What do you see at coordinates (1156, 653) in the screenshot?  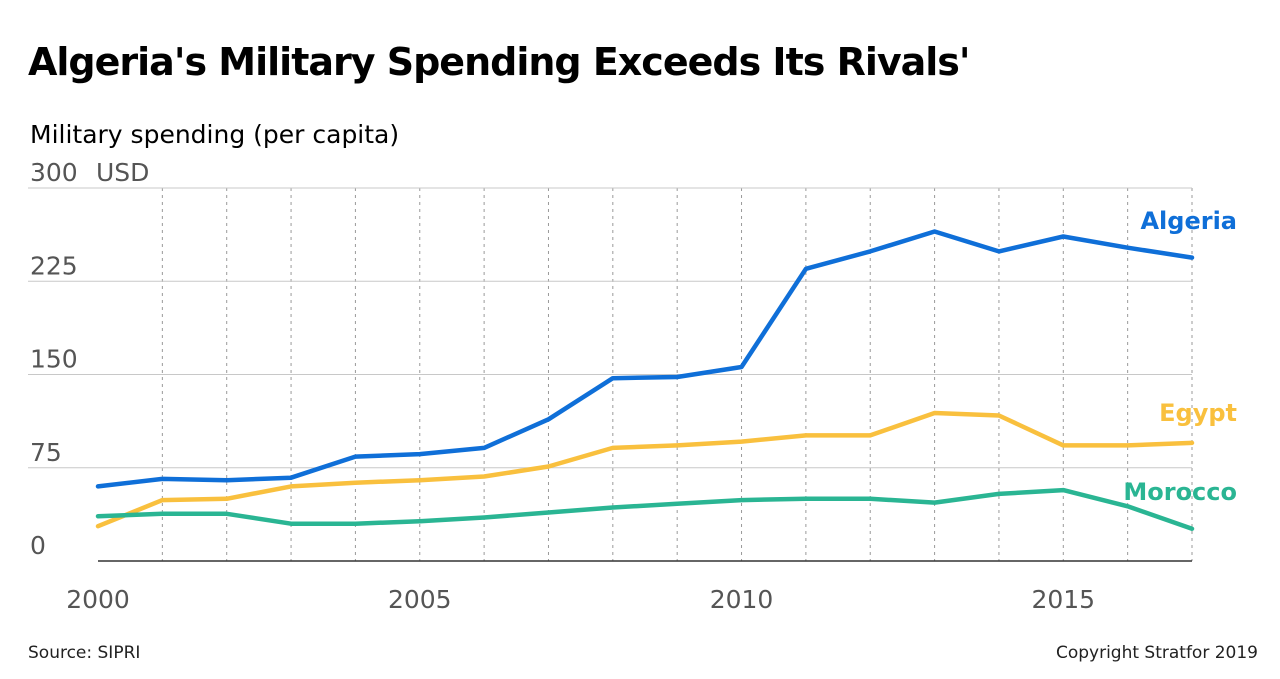 I see `copyright-note: Copyright Stratfor 2019` at bounding box center [1156, 653].